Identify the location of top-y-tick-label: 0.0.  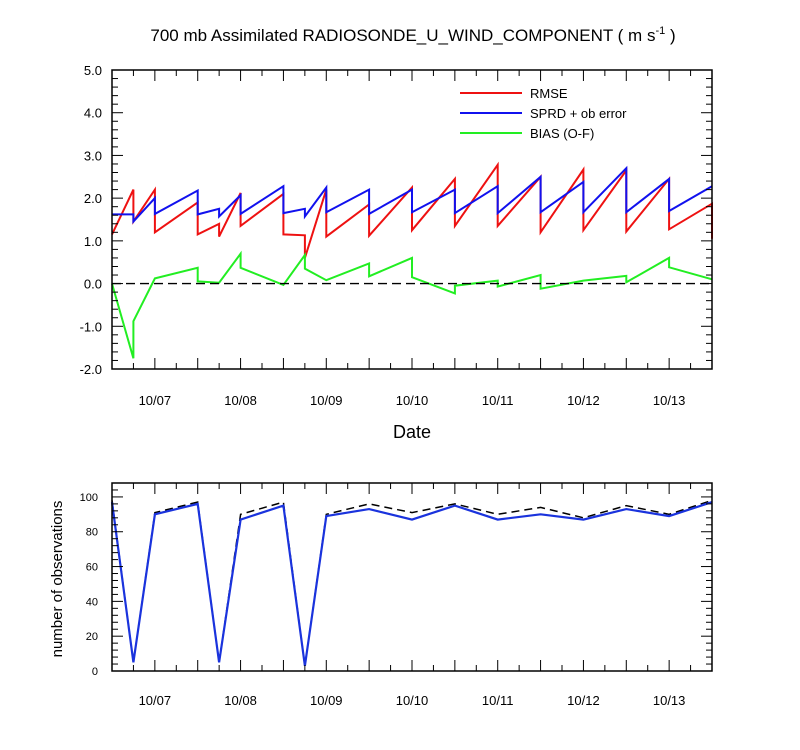
(93, 284).